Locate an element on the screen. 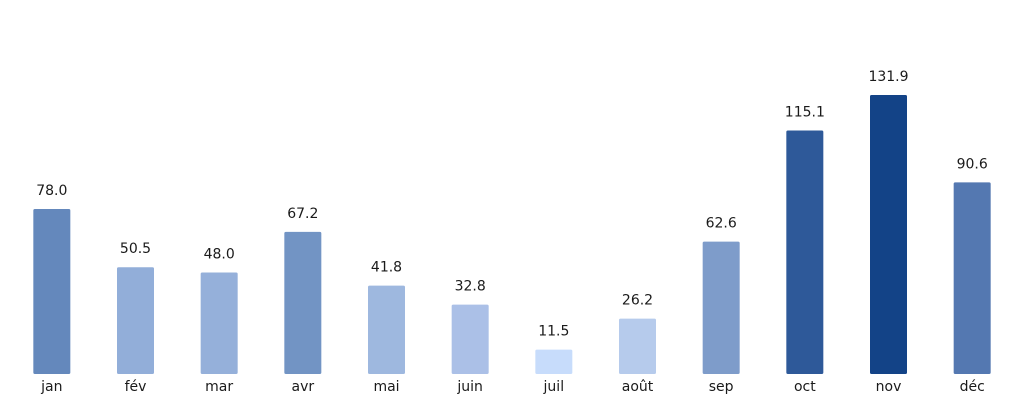 The height and width of the screenshot is (408, 1024). bar-juin is located at coordinates (470, 339).